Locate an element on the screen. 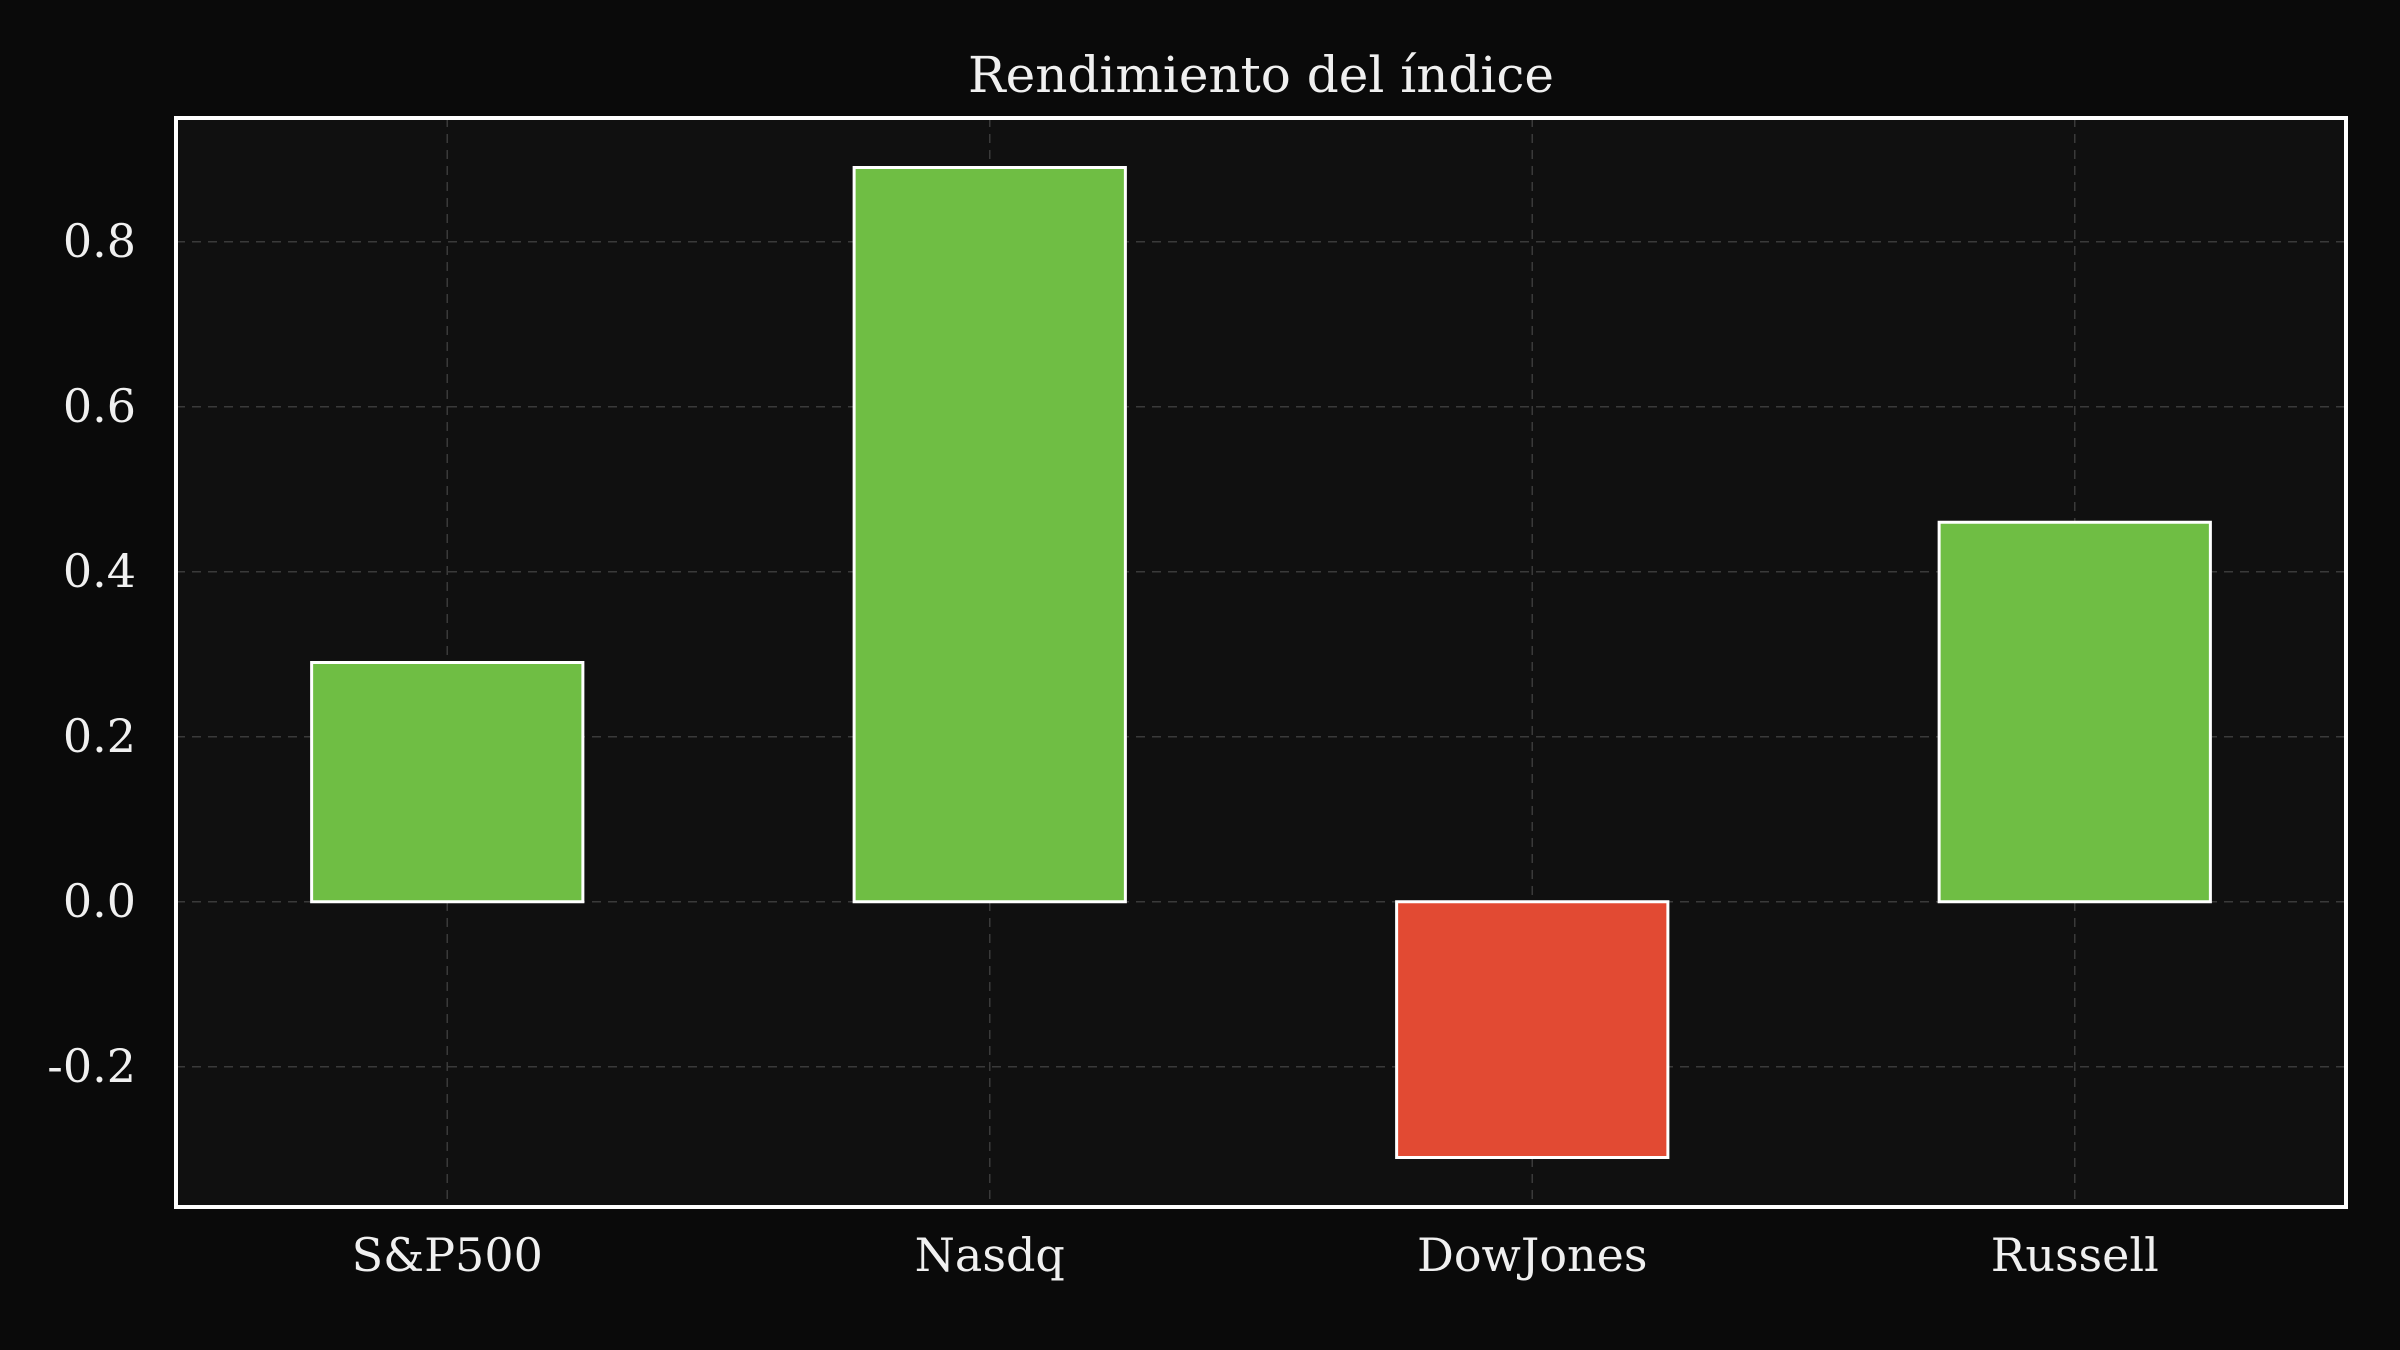 The image size is (2400, 1350). x-tick-label: S&P500 is located at coordinates (447, 1255).